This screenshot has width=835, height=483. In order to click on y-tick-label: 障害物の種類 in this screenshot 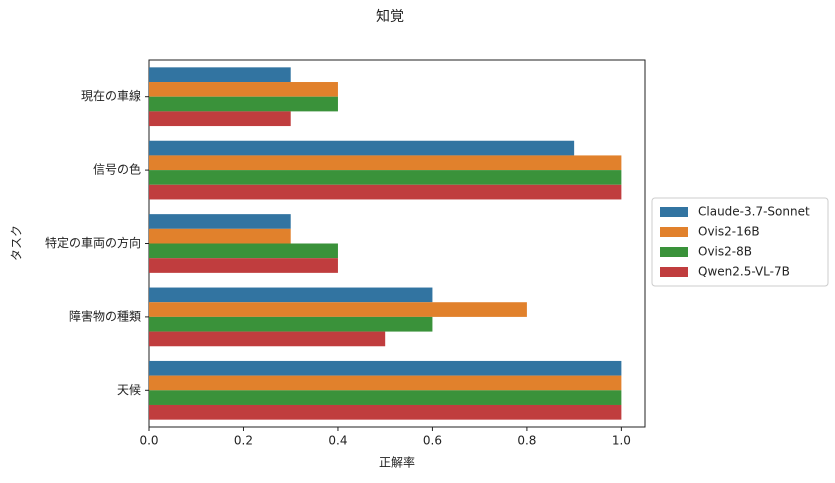, I will do `click(105, 315)`.